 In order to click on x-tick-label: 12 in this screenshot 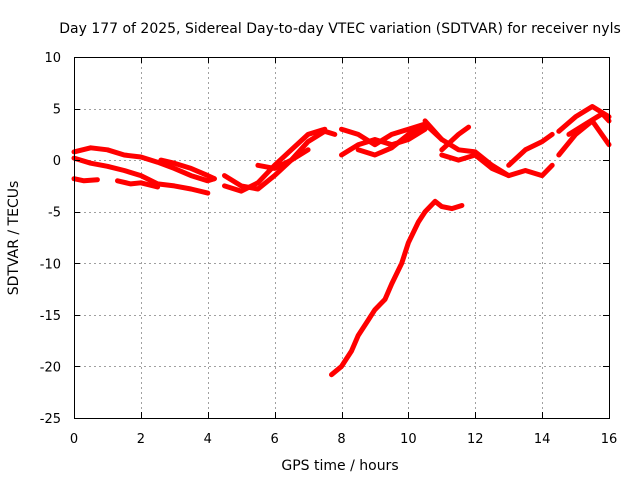, I will do `click(475, 439)`.